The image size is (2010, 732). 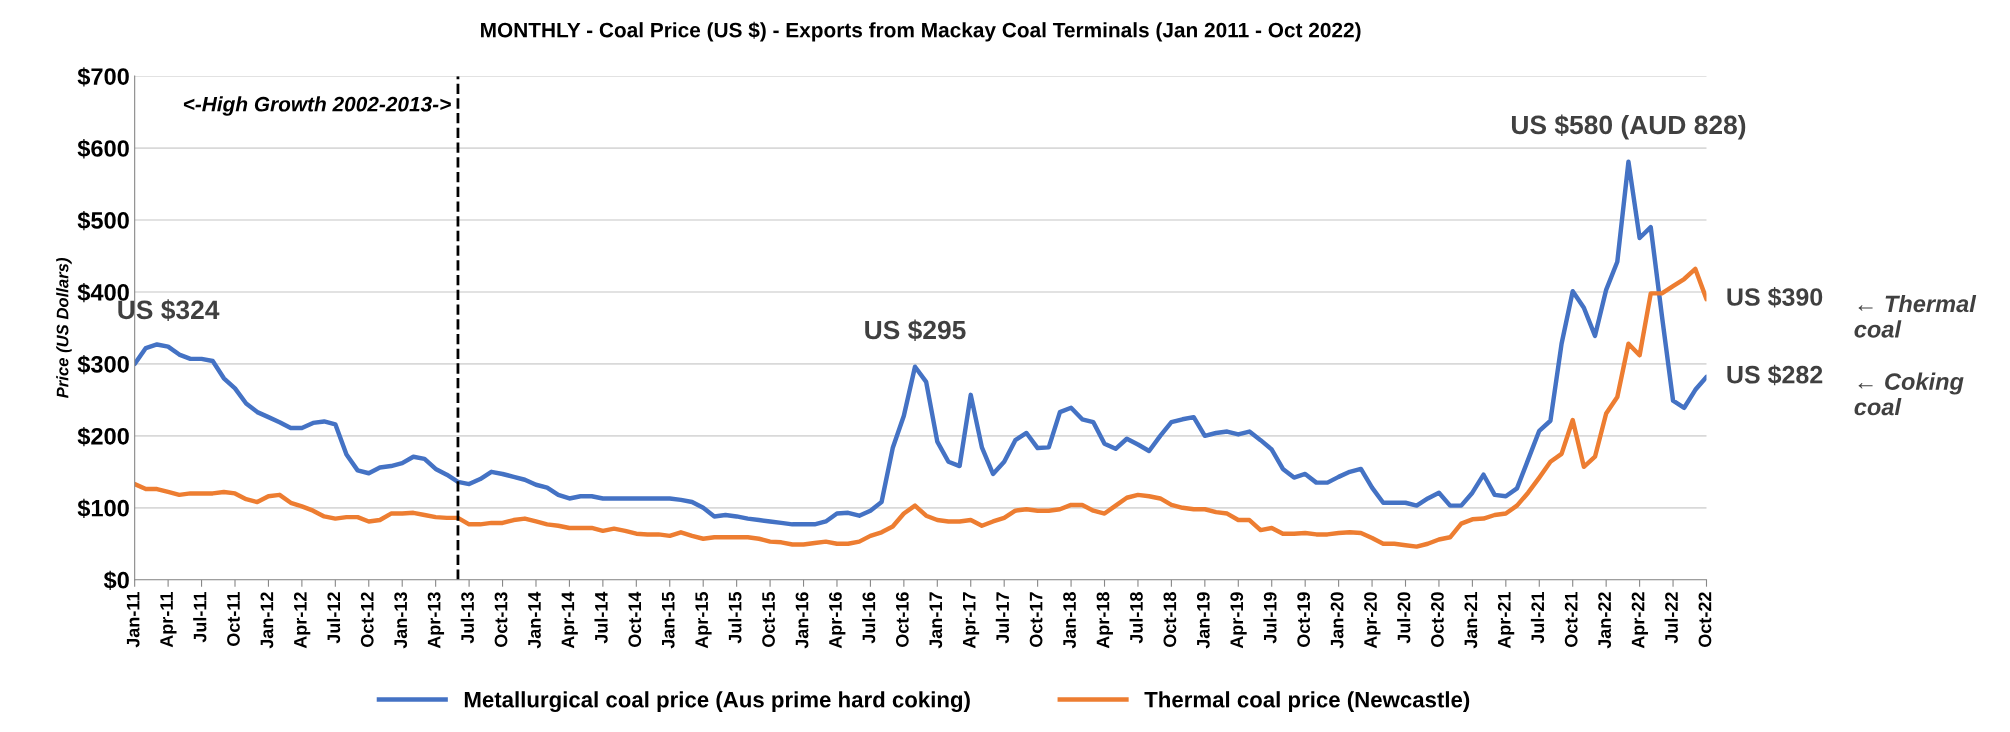 I want to click on x-tick-label: Jul-15, so click(x=735, y=618).